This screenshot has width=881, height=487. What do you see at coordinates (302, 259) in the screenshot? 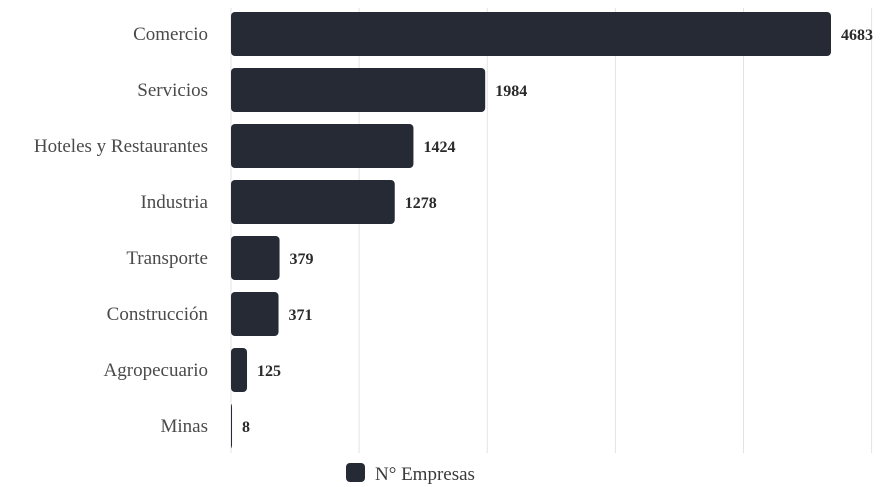
I see `value-label-4: 379` at bounding box center [302, 259].